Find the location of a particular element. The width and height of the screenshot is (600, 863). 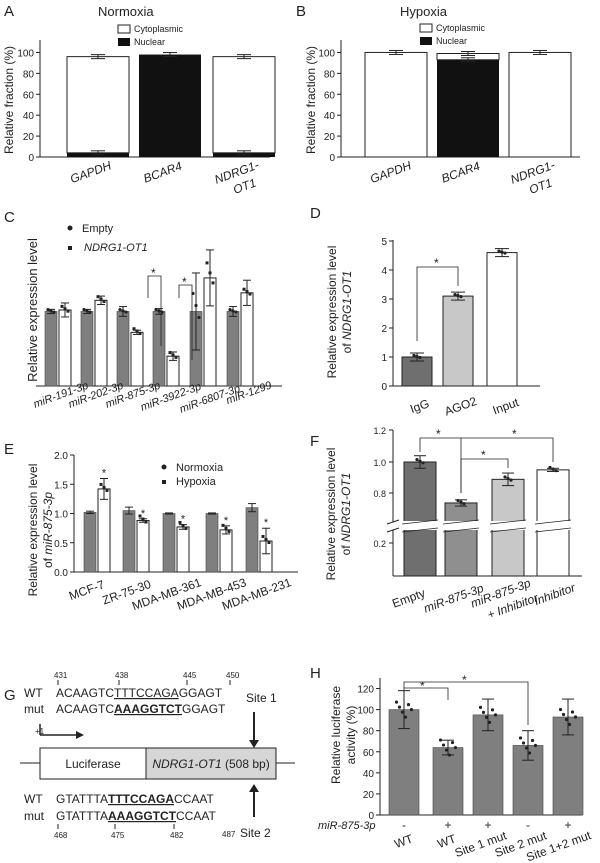

ytick-label: 40 is located at coordinates (369, 774).